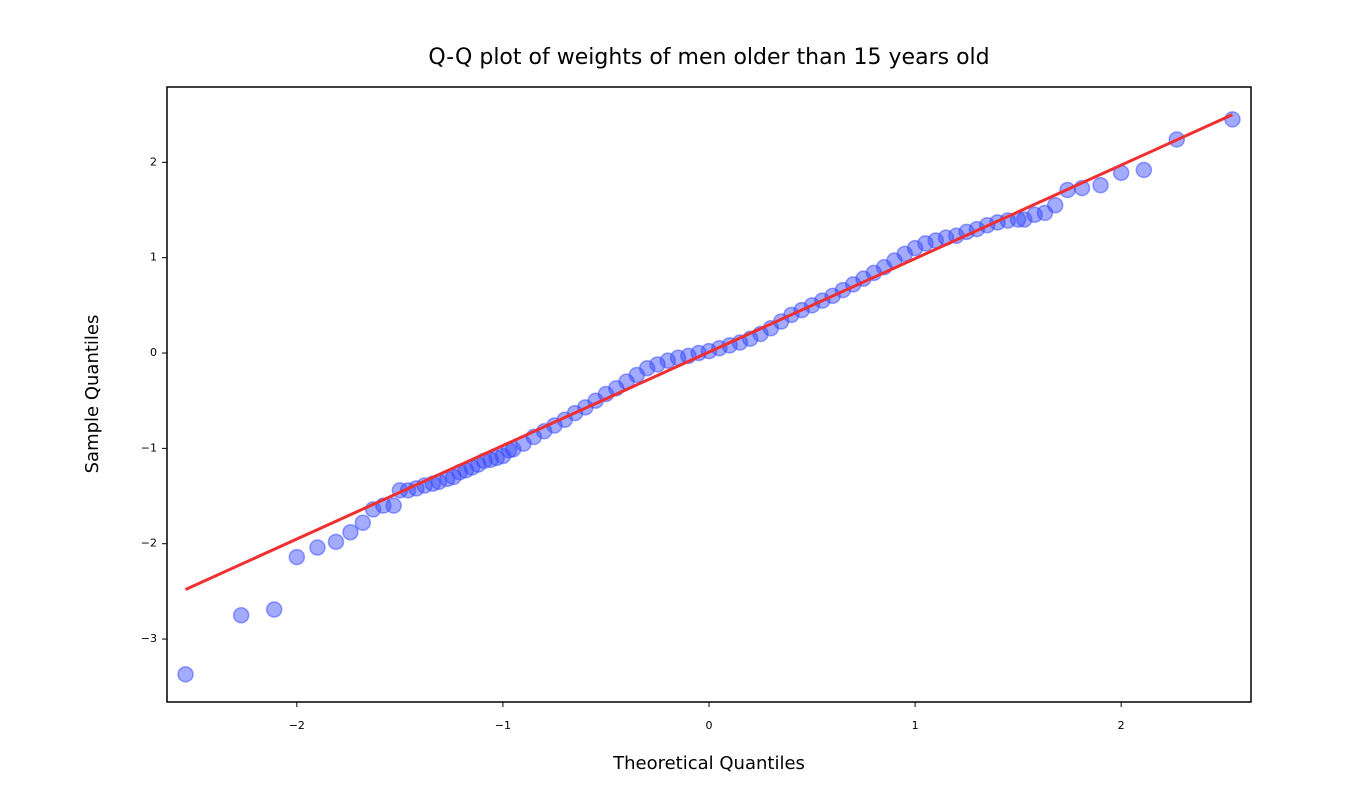 This screenshot has width=1372, height=790. I want to click on y-tick-label: 1, so click(153, 257).